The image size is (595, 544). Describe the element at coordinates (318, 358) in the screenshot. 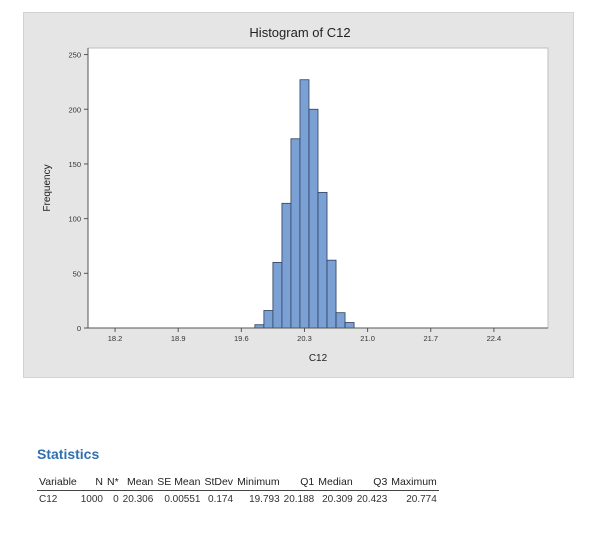

I see `x-axis-title: C12` at that location.